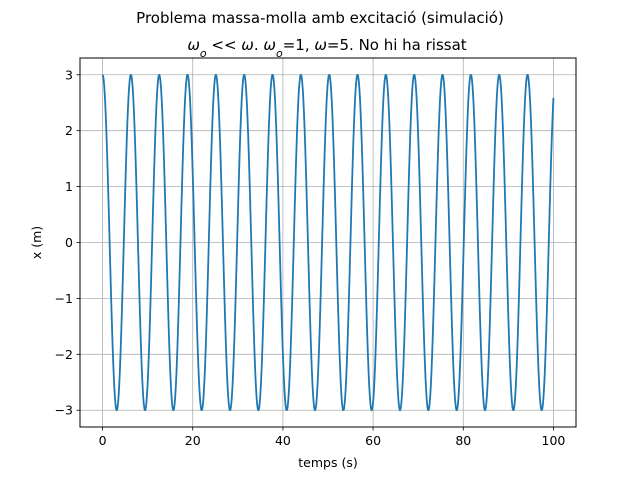 This screenshot has width=640, height=485. What do you see at coordinates (224, 45) in the screenshot?
I see `chart-title-part: <<` at bounding box center [224, 45].